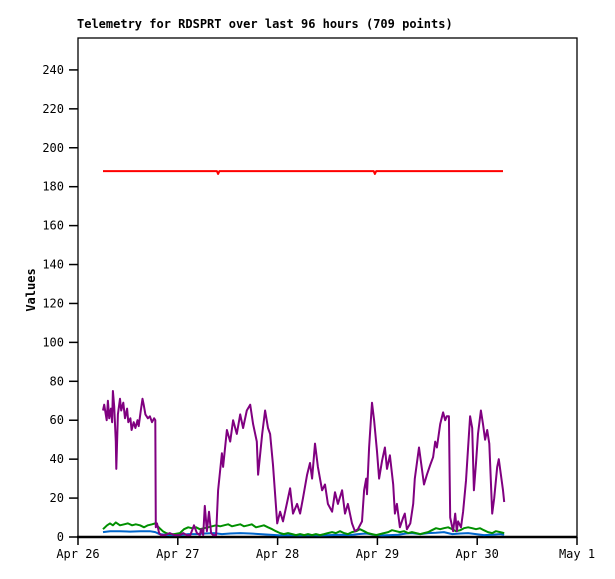  I want to click on y-tick-label: 100, so click(53, 342).